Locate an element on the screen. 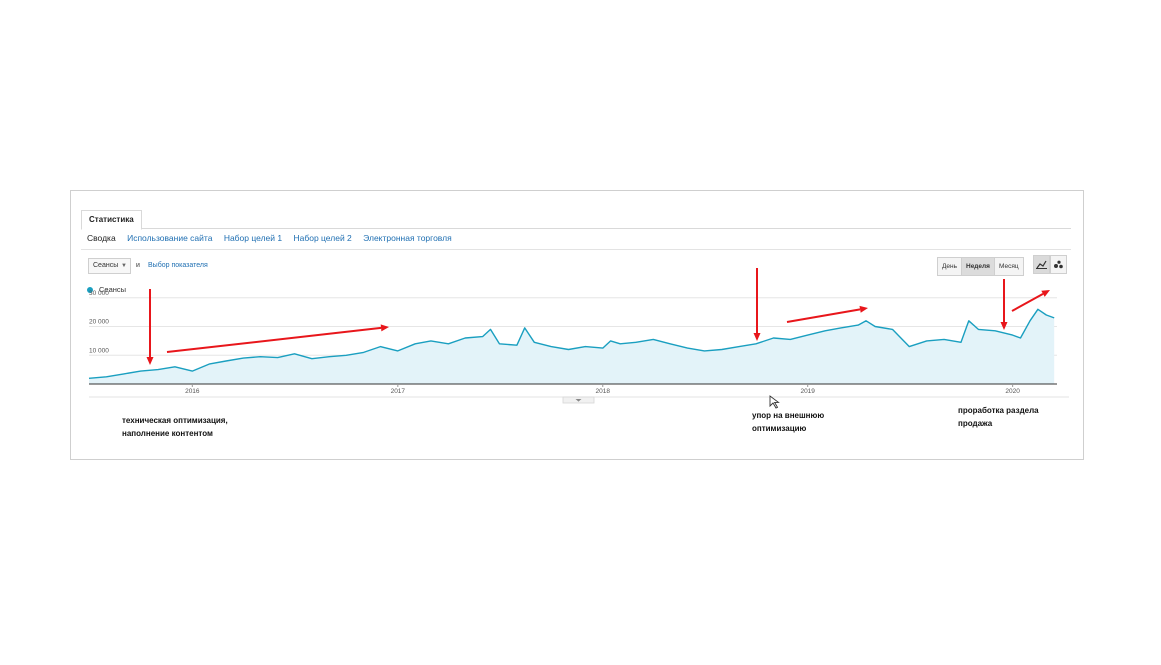 This screenshot has width=1161, height=665. x-tick-label: 2016 is located at coordinates (192, 391).